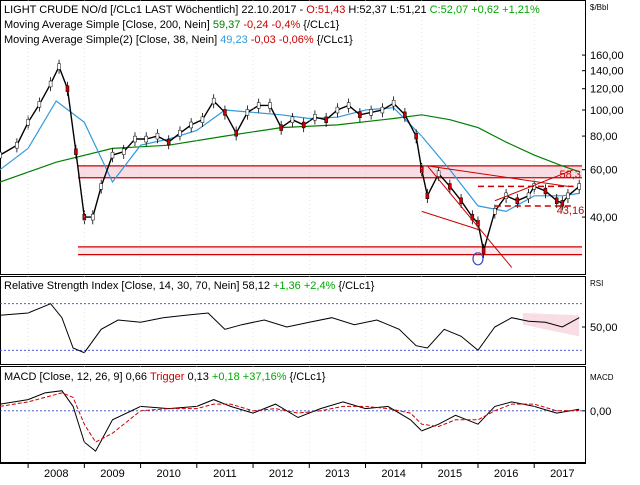 The height and width of the screenshot is (485, 640). I want to click on year-label-0: 2008, so click(56, 474).